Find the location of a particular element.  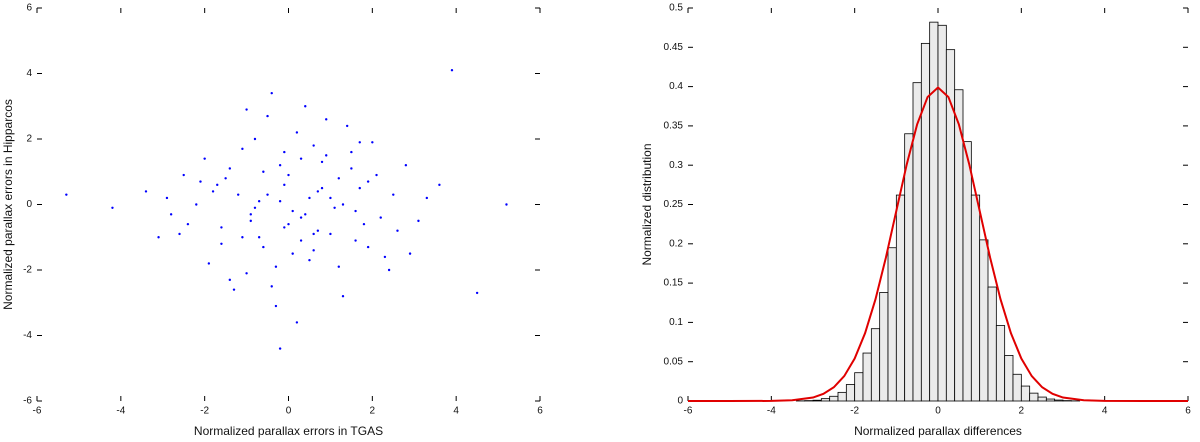

x-tick-label: -4 is located at coordinates (120, 411).